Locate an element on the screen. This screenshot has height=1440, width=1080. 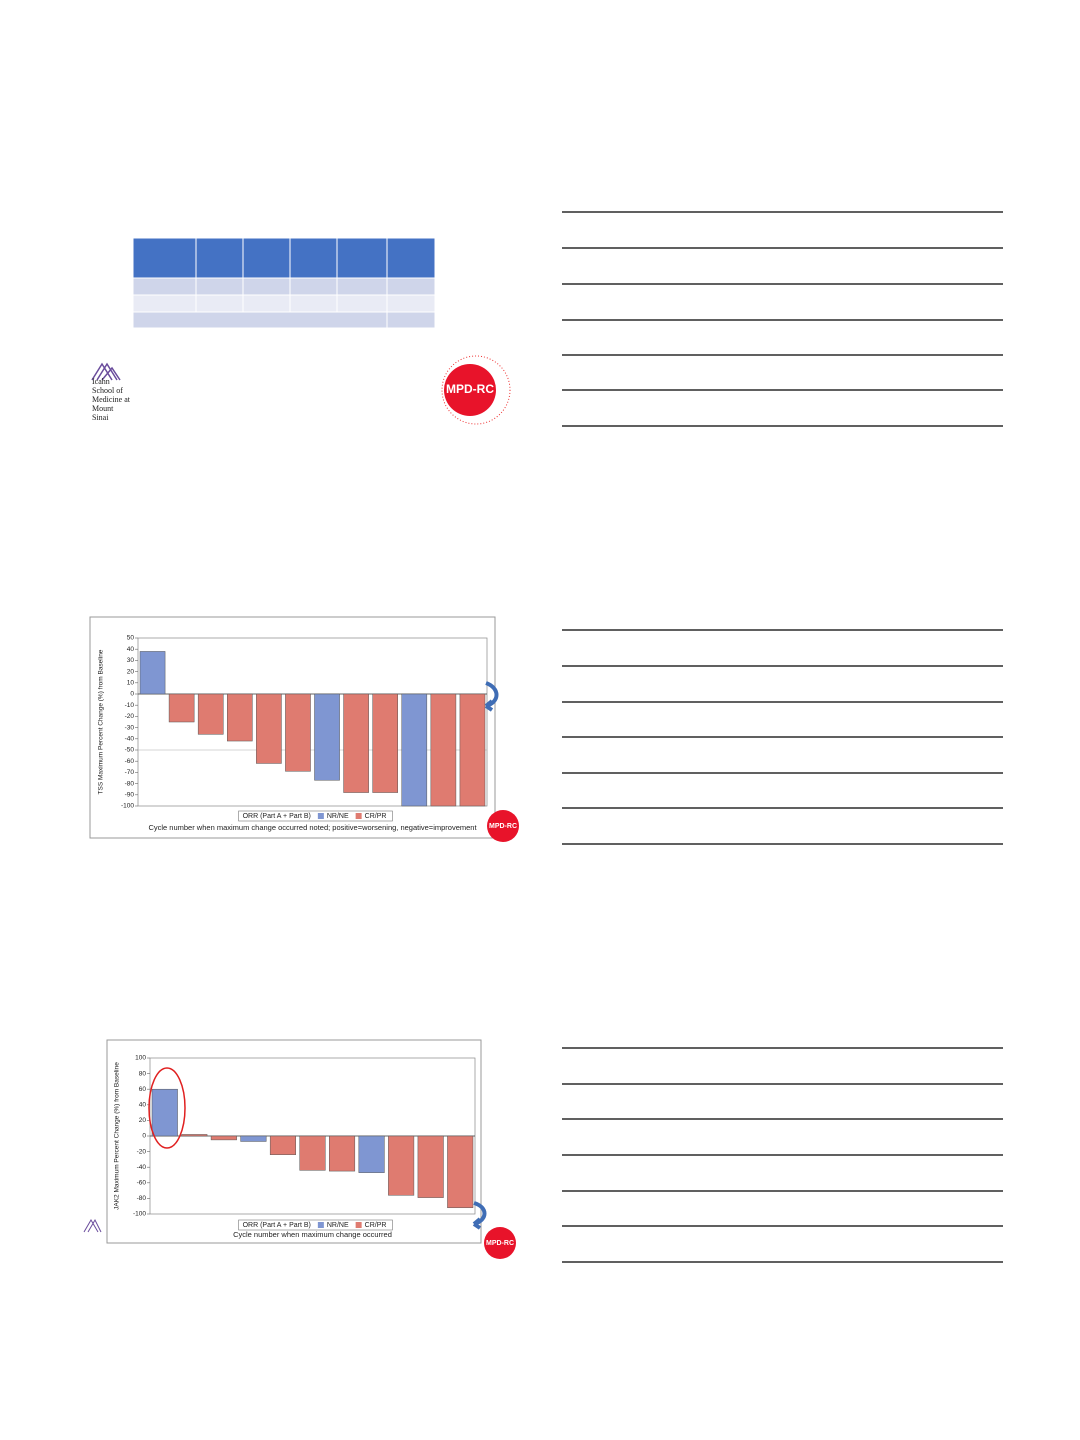
y-tick-label: 50 is located at coordinates (131, 638).